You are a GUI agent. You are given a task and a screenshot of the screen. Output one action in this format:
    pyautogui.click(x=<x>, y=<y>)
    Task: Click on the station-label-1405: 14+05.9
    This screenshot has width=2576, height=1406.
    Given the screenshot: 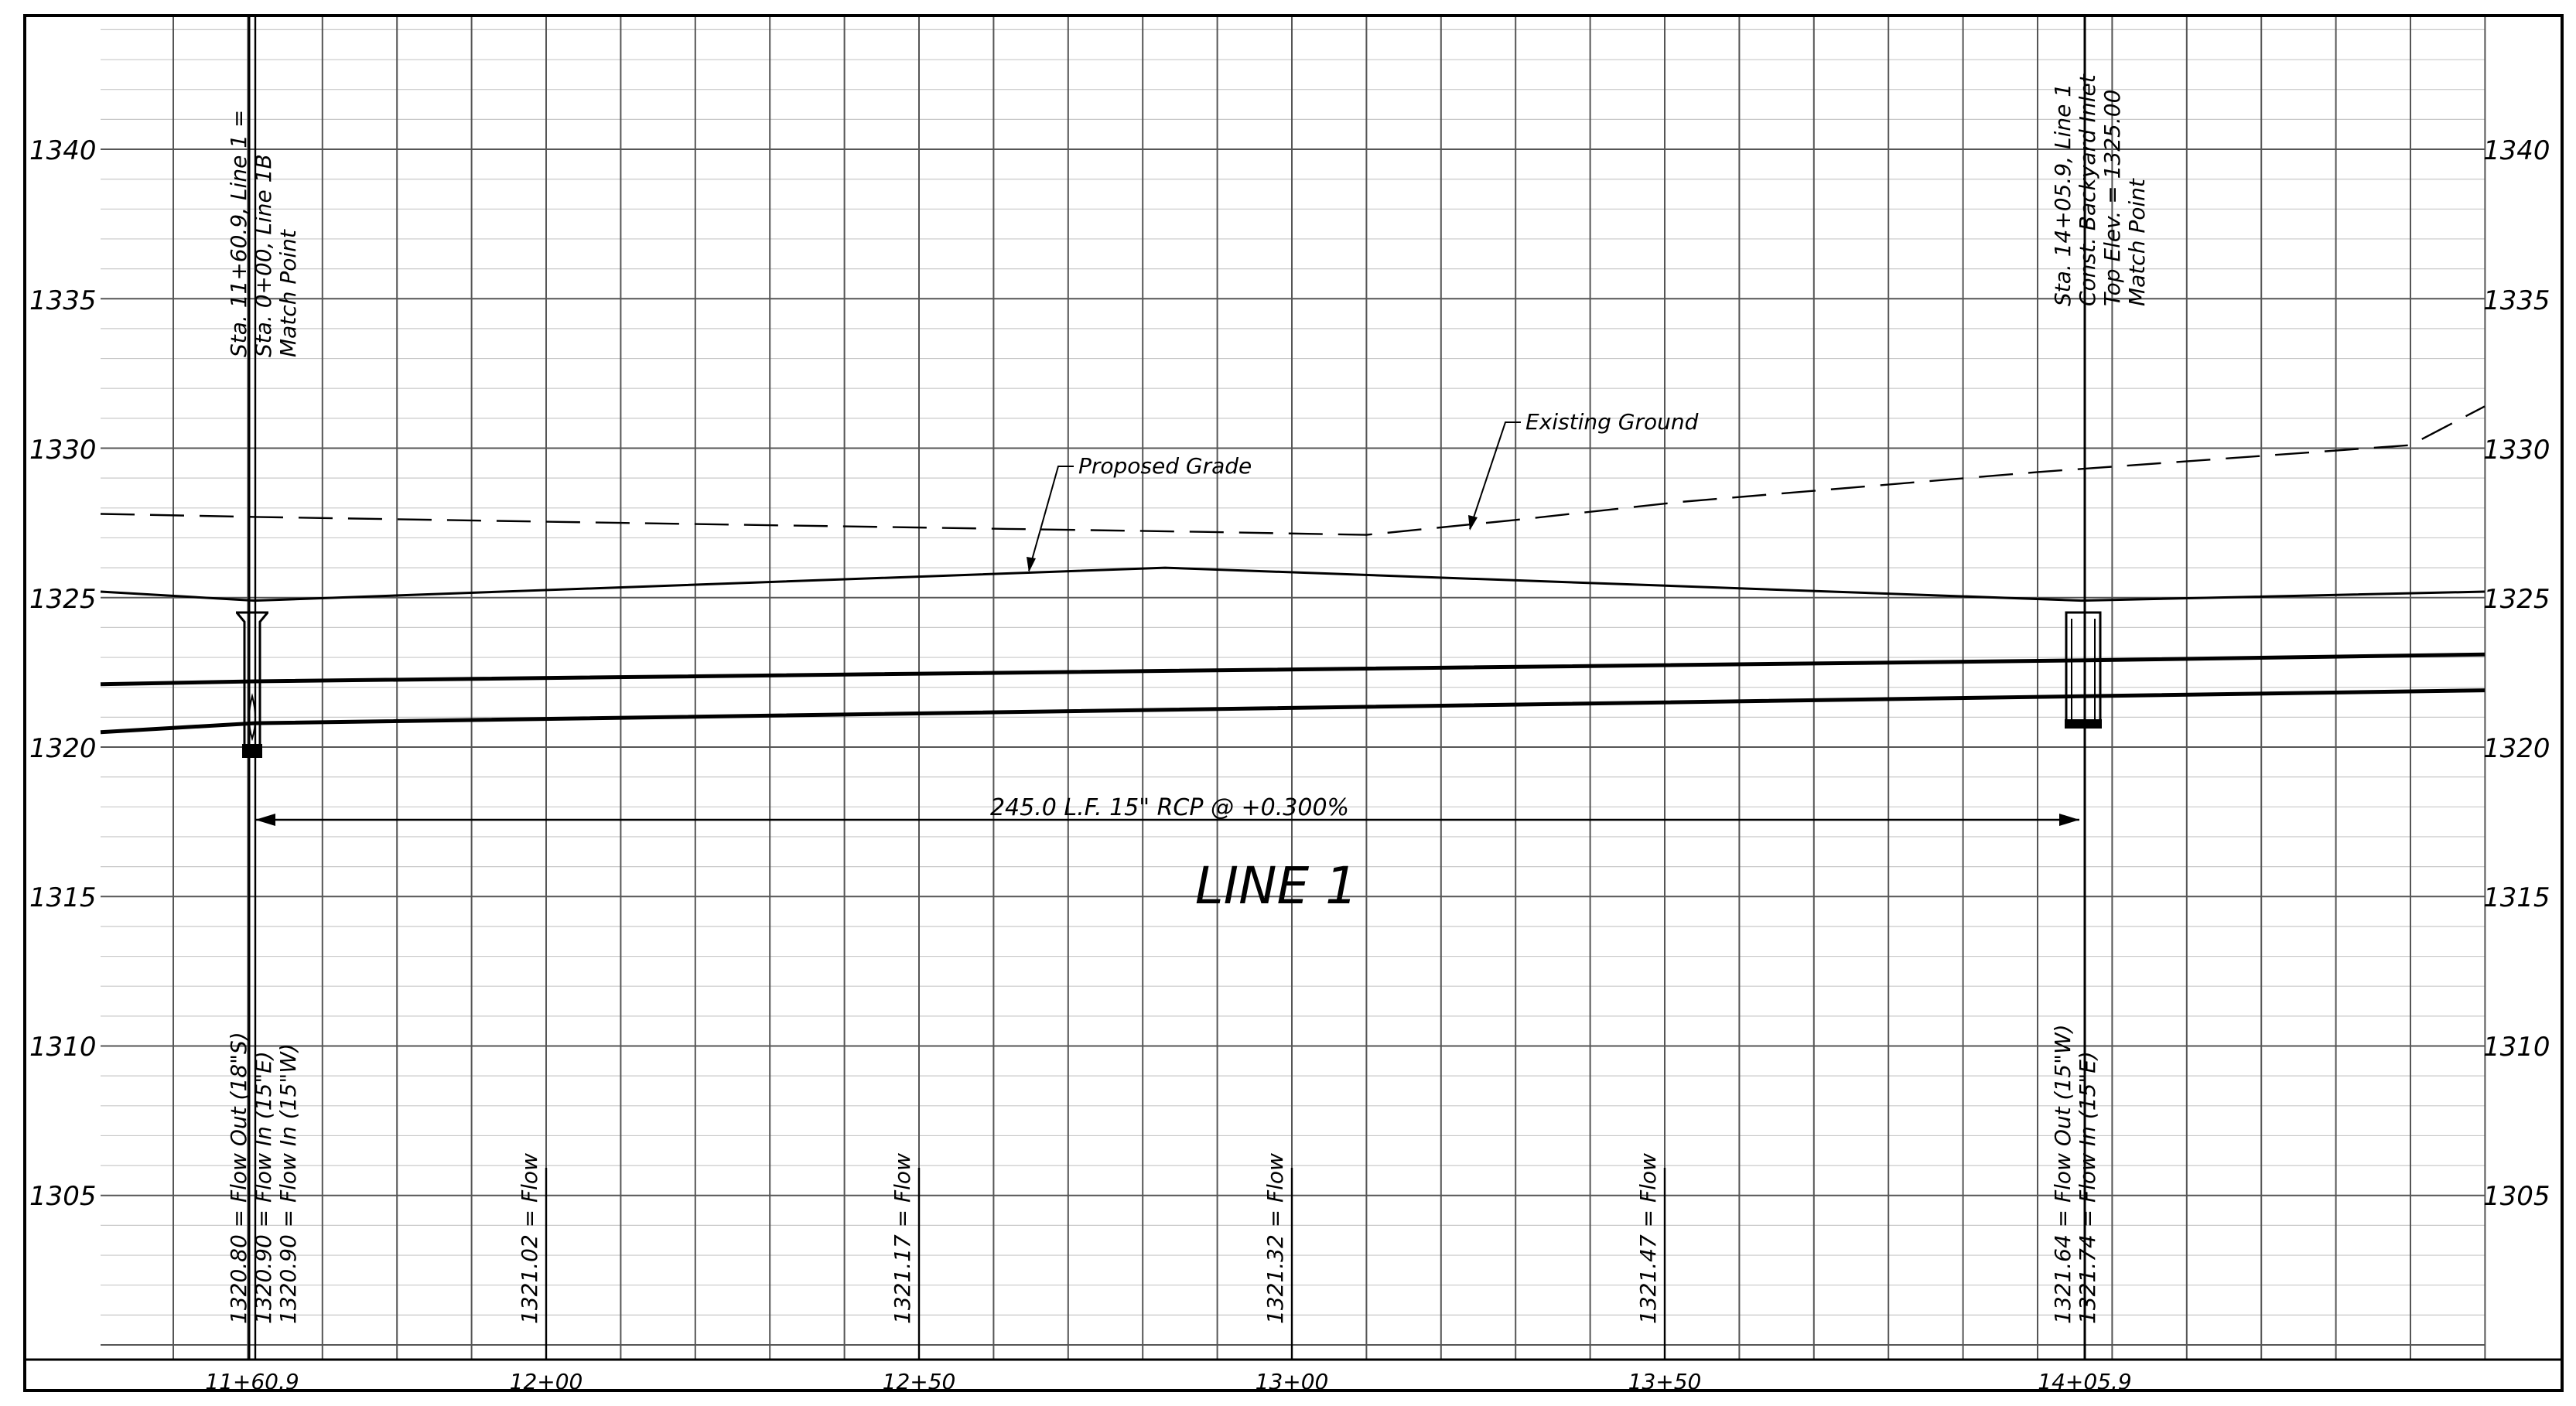 What is the action you would take?
    pyautogui.click(x=2084, y=1381)
    